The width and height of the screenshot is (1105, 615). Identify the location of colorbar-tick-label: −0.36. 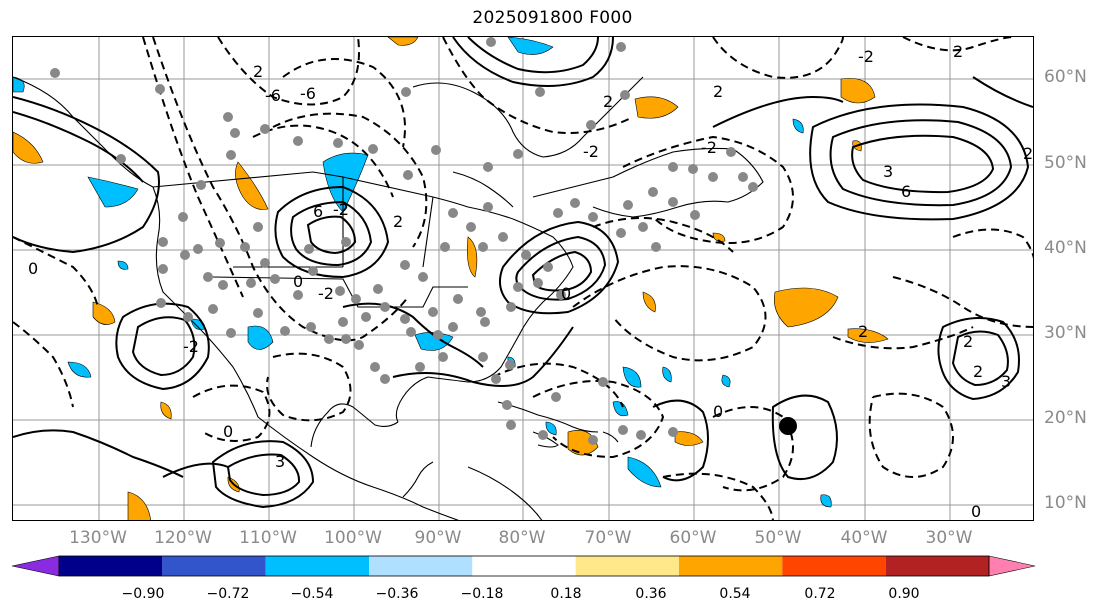
(397, 594).